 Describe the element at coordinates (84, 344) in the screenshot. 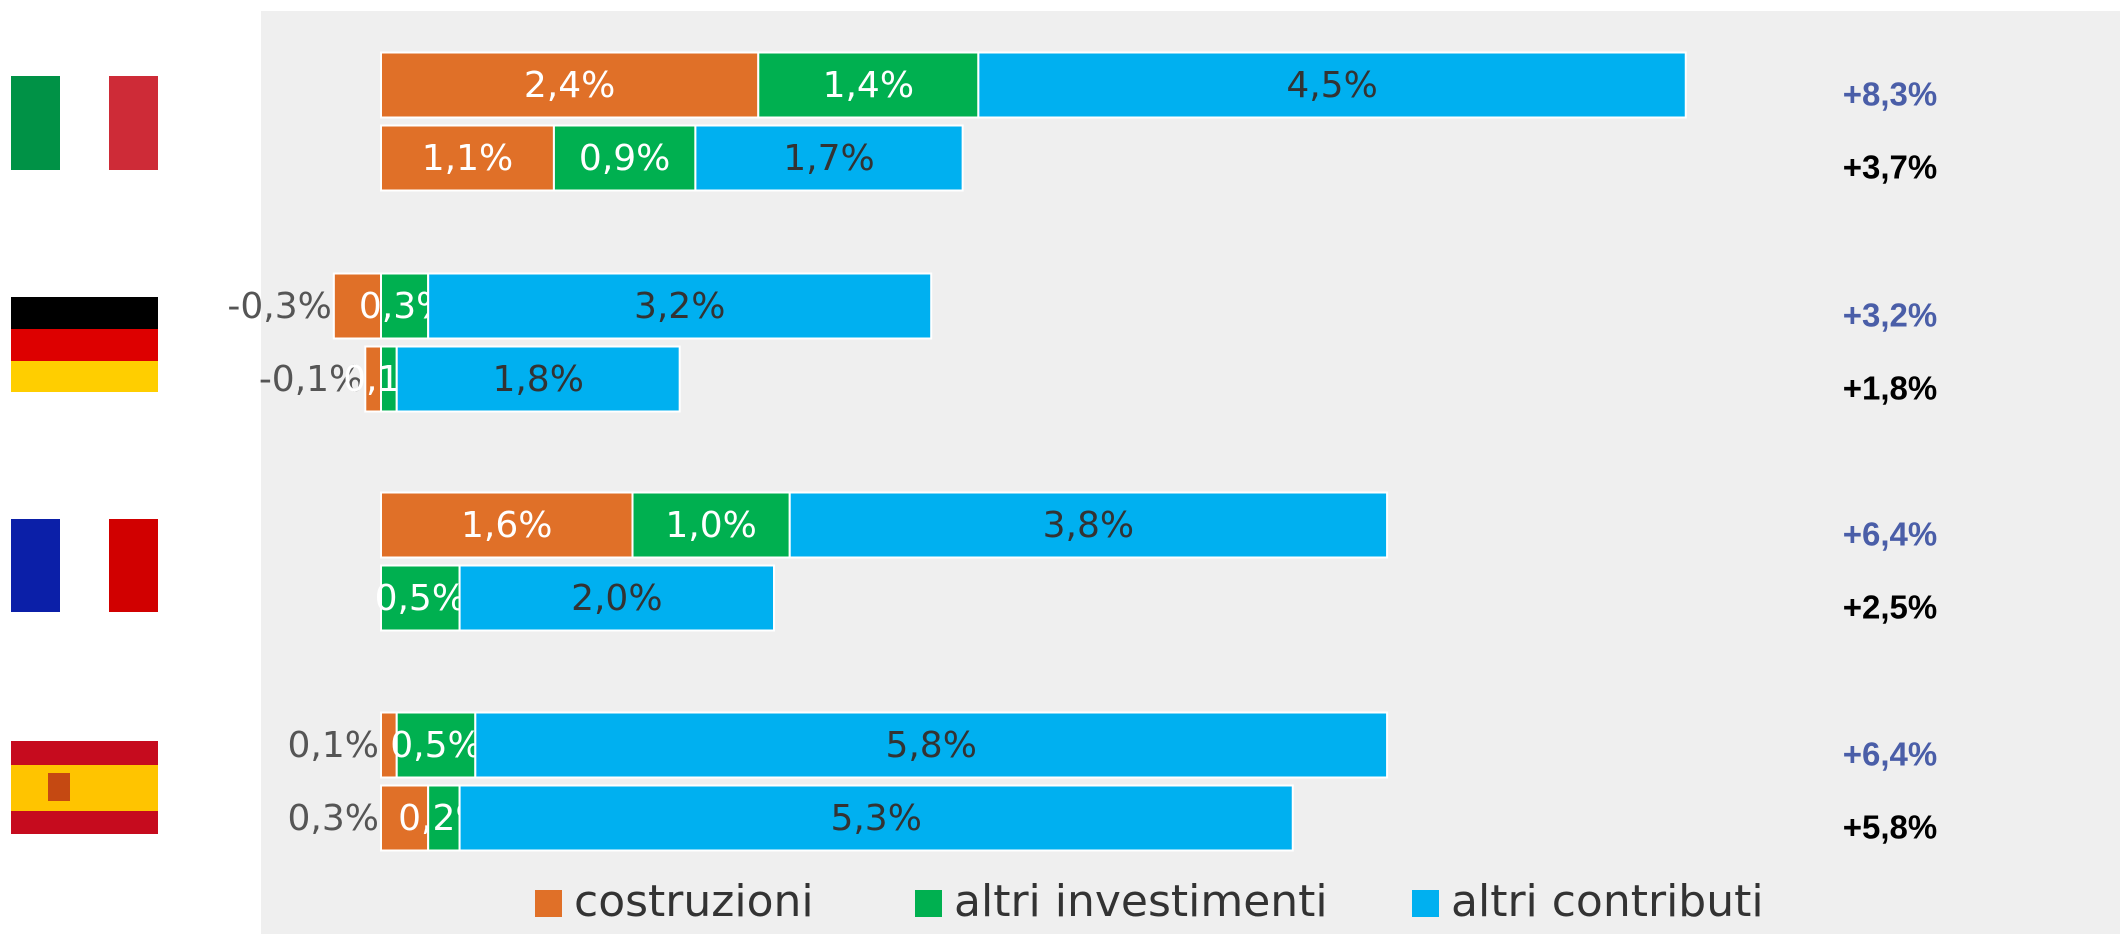

I see `flag-germany` at that location.